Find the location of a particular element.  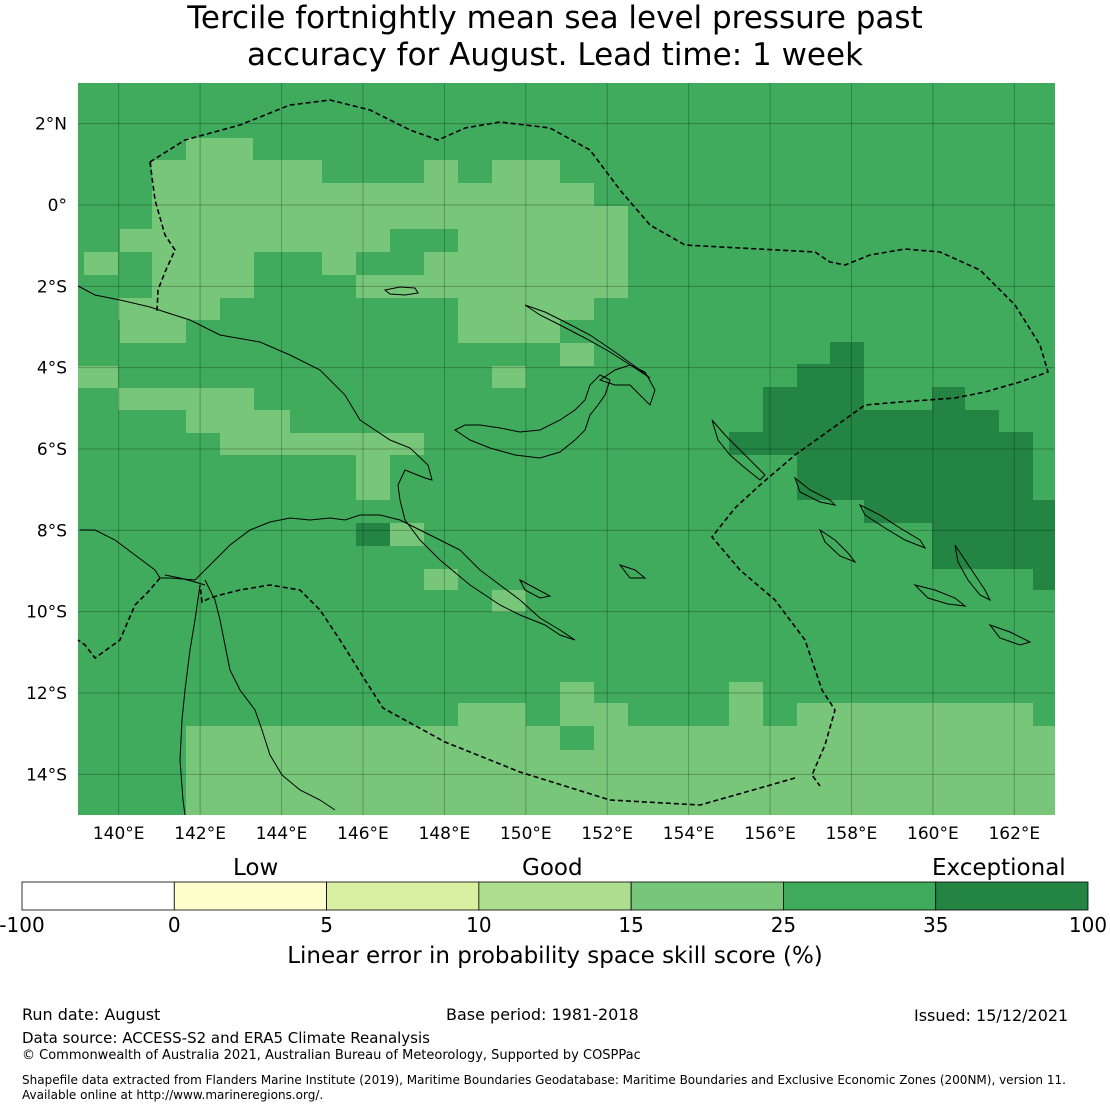

coastline-dentrecasteaux is located at coordinates (632, 571).